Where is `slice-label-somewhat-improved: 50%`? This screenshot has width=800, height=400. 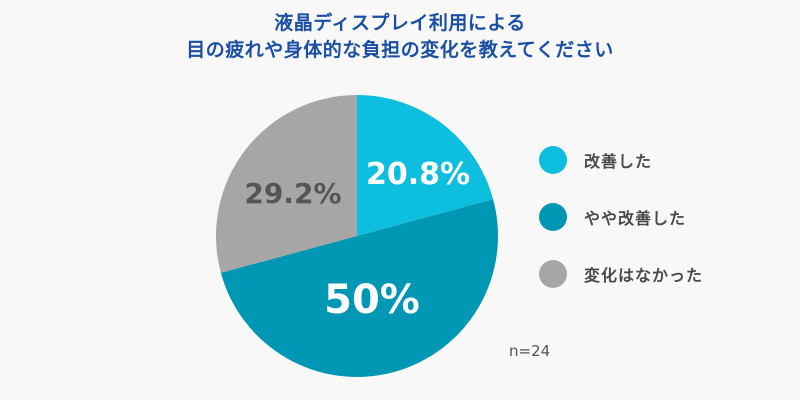
slice-label-somewhat-improved: 50% is located at coordinates (372, 300).